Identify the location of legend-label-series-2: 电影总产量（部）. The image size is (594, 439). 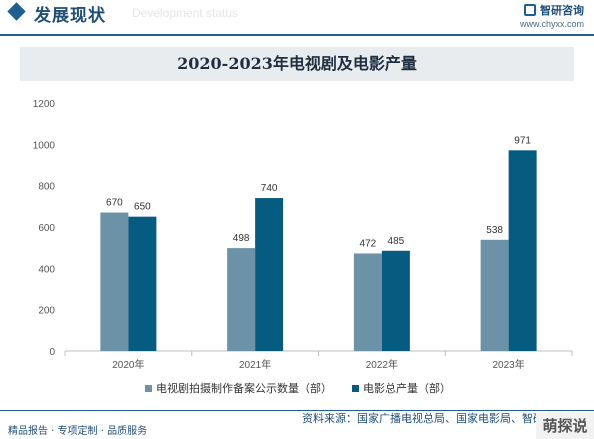
(407, 388).